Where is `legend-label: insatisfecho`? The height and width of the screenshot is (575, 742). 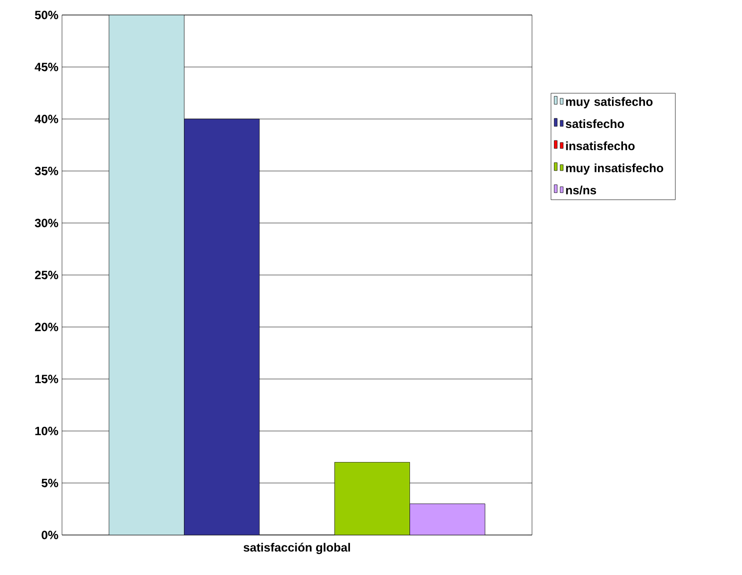 legend-label: insatisfecho is located at coordinates (600, 145).